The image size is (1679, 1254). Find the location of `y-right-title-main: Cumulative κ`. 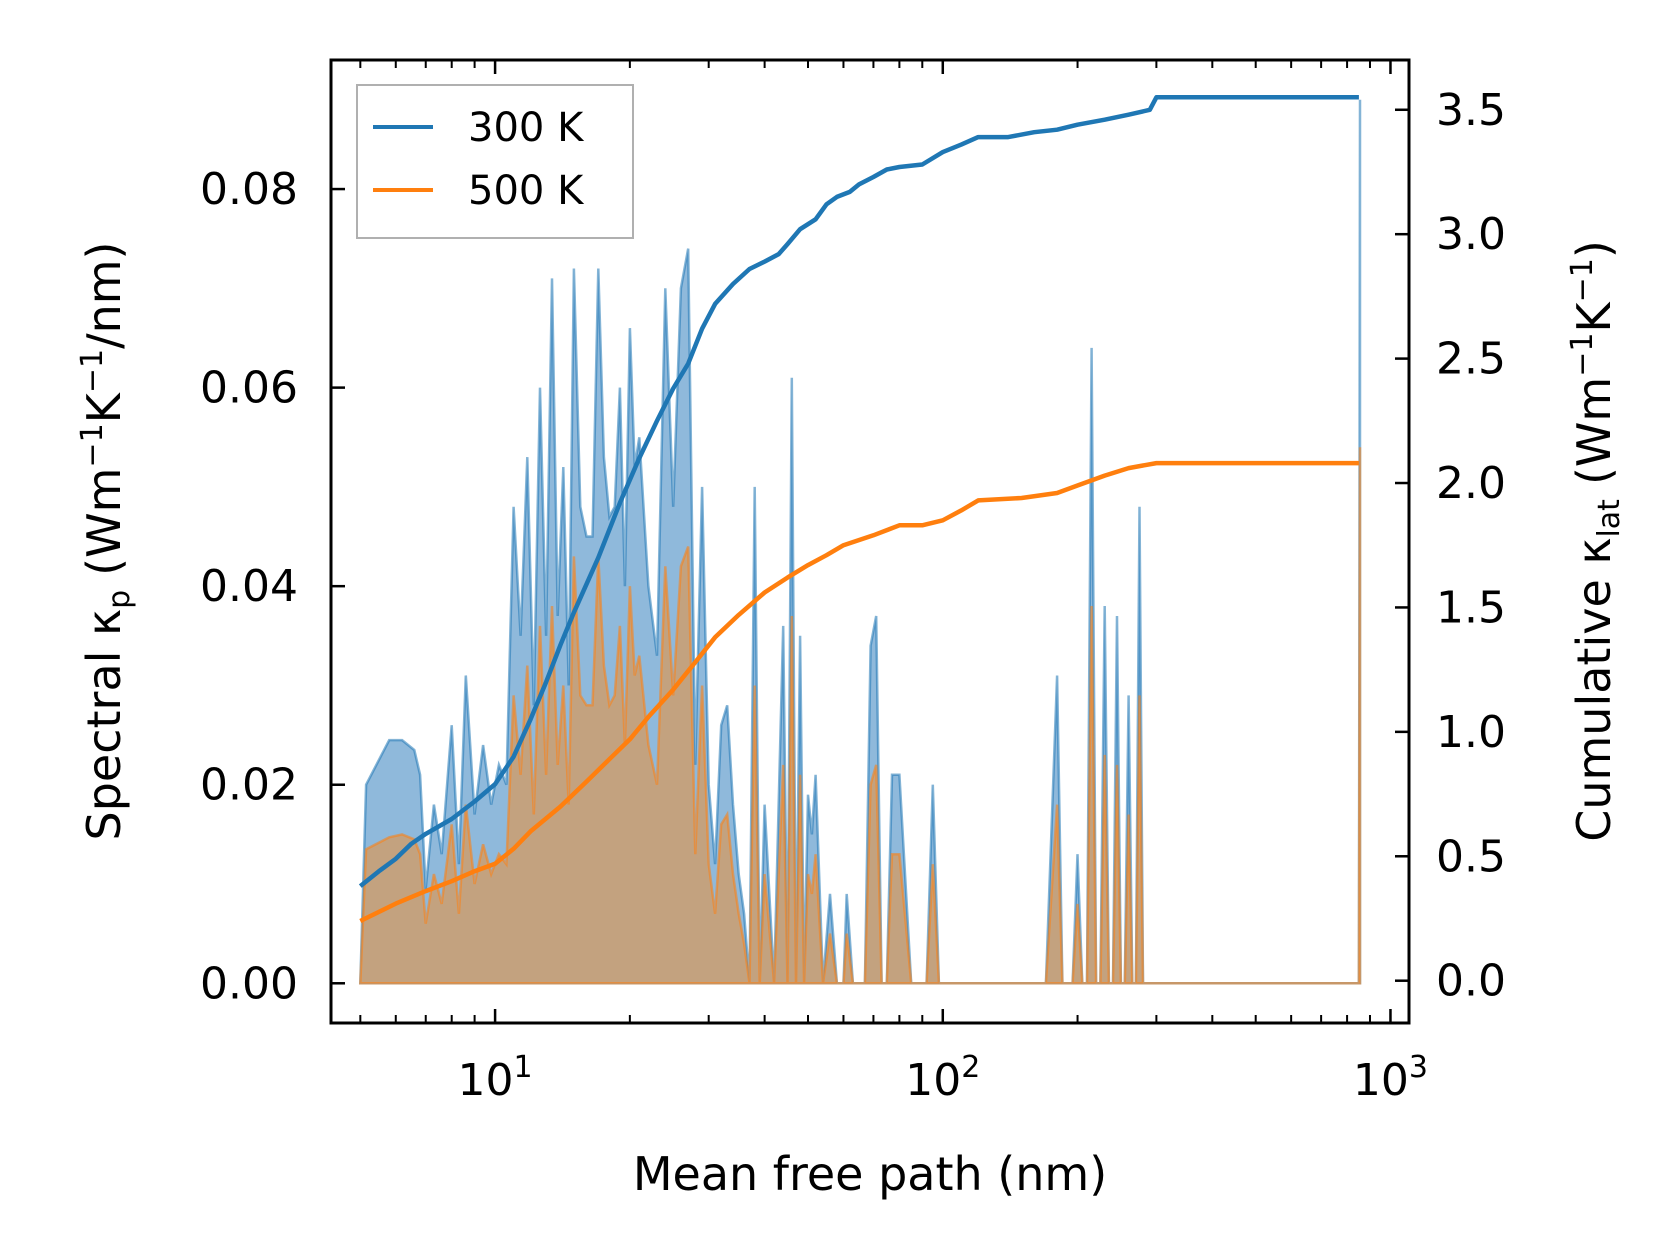

y-right-title-main: Cumulative κ is located at coordinates (1594, 690).